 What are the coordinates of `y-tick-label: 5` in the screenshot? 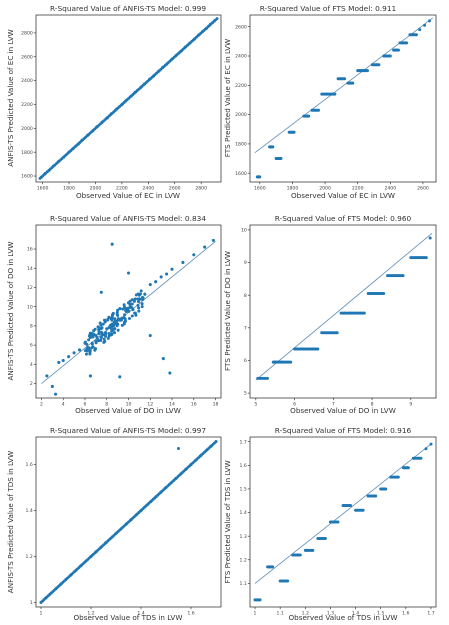 It's located at (245, 394).